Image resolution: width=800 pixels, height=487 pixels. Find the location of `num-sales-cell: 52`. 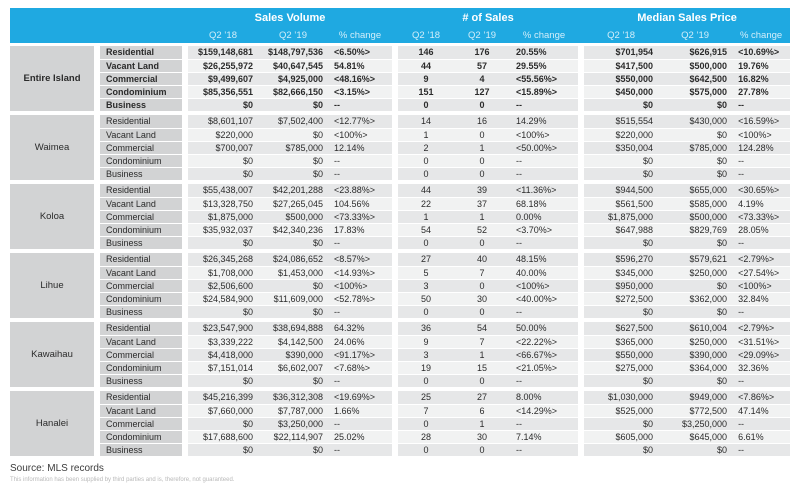

num-sales-cell: 52 is located at coordinates (482, 230).